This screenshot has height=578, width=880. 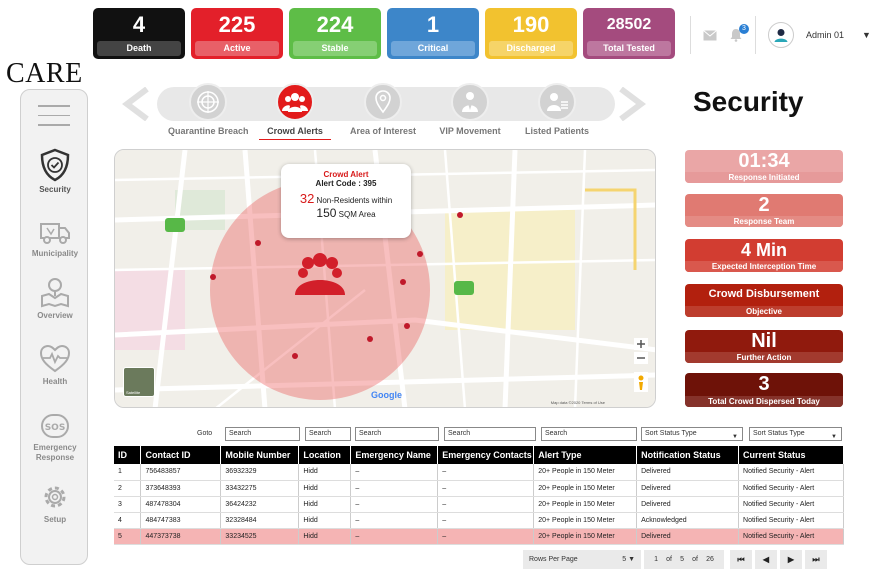 I want to click on sos-icon: SOS, so click(x=55, y=426).